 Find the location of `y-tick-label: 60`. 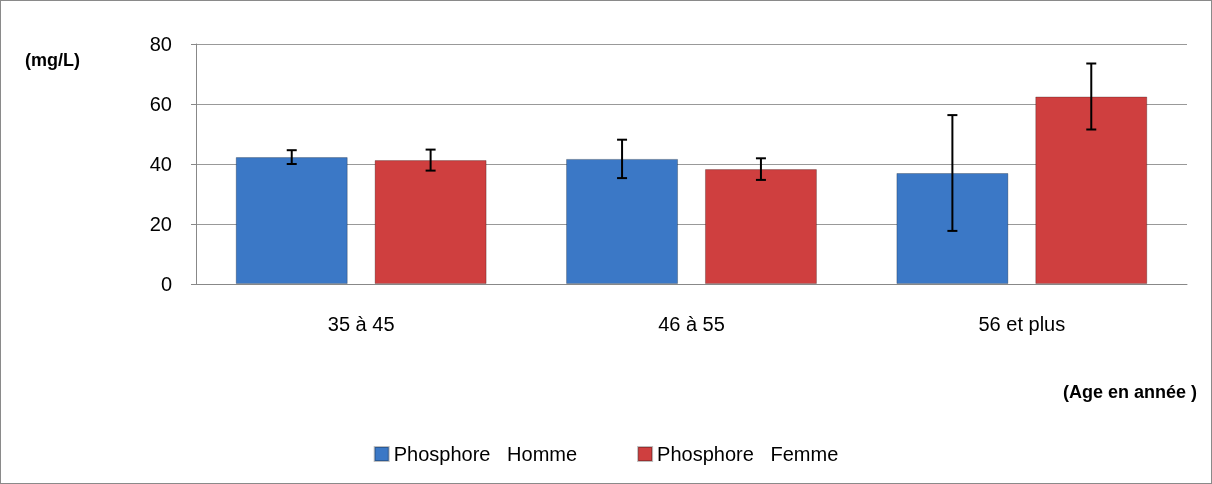

y-tick-label: 60 is located at coordinates (160, 104).